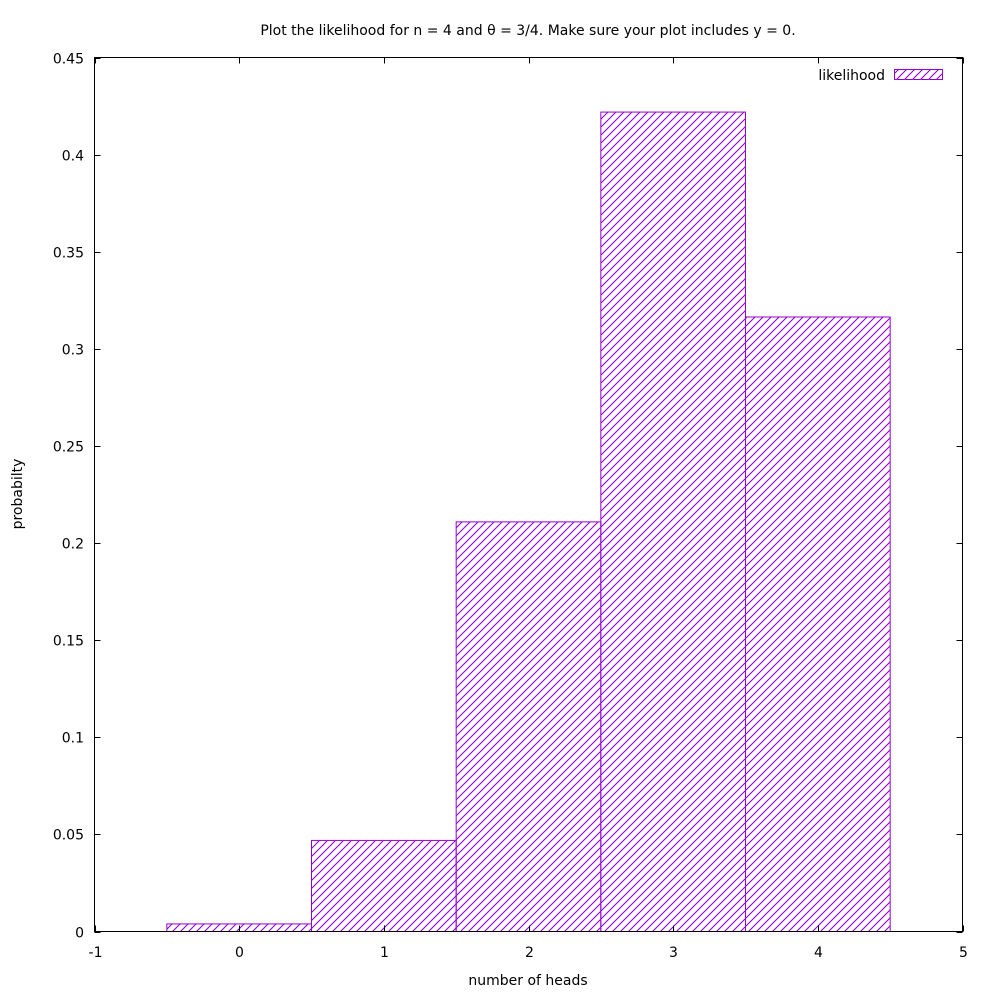 The image size is (992, 992). Describe the element at coordinates (673, 953) in the screenshot. I see `x-tick-label: 3` at that location.